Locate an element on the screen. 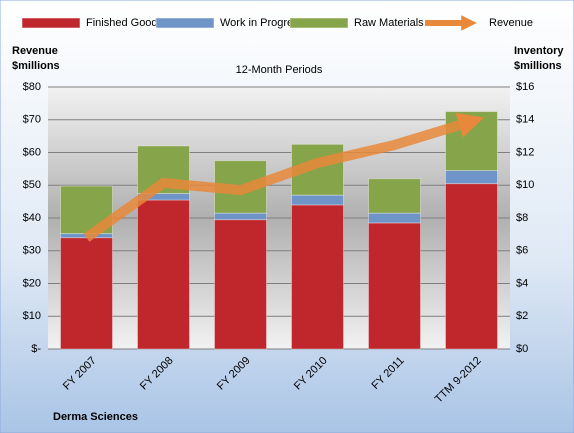 Image resolution: width=574 pixels, height=433 pixels. y-tick-label: $70 is located at coordinates (32, 120).